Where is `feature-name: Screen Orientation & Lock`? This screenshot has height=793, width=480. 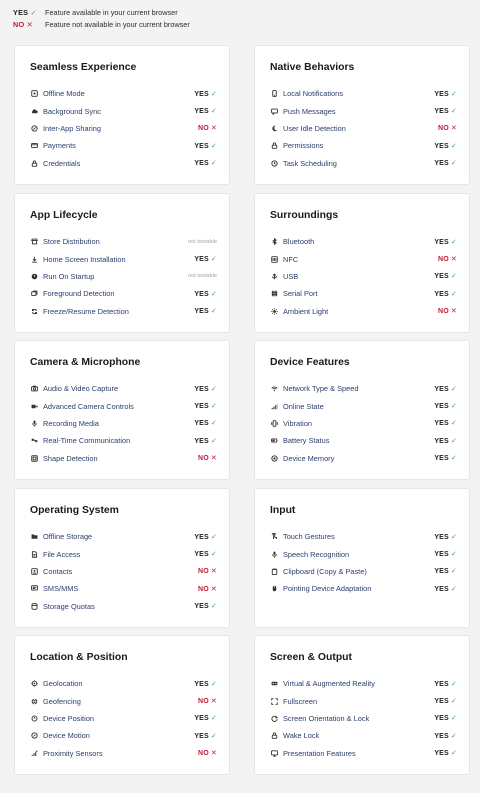
feature-name: Screen Orientation & Lock is located at coordinates (326, 718).